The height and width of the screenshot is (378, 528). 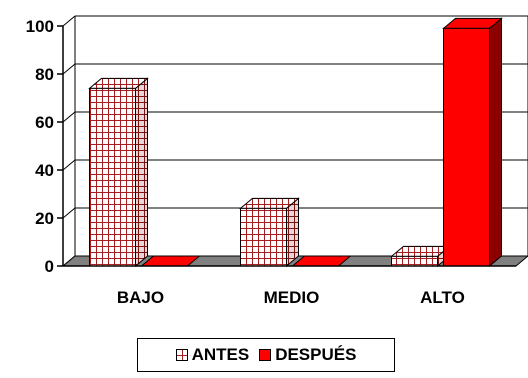 What do you see at coordinates (292, 297) in the screenshot?
I see `x-tick-label-medio: MEDIO` at bounding box center [292, 297].